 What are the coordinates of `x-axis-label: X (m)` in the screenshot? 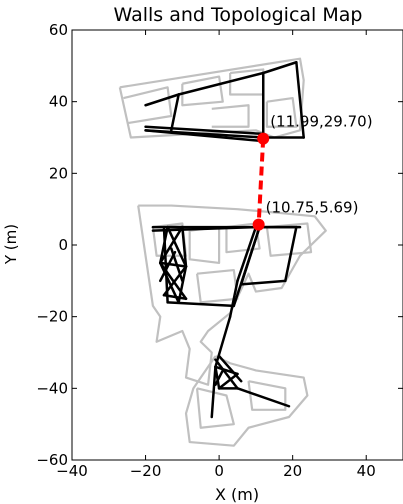 It's located at (237, 494).